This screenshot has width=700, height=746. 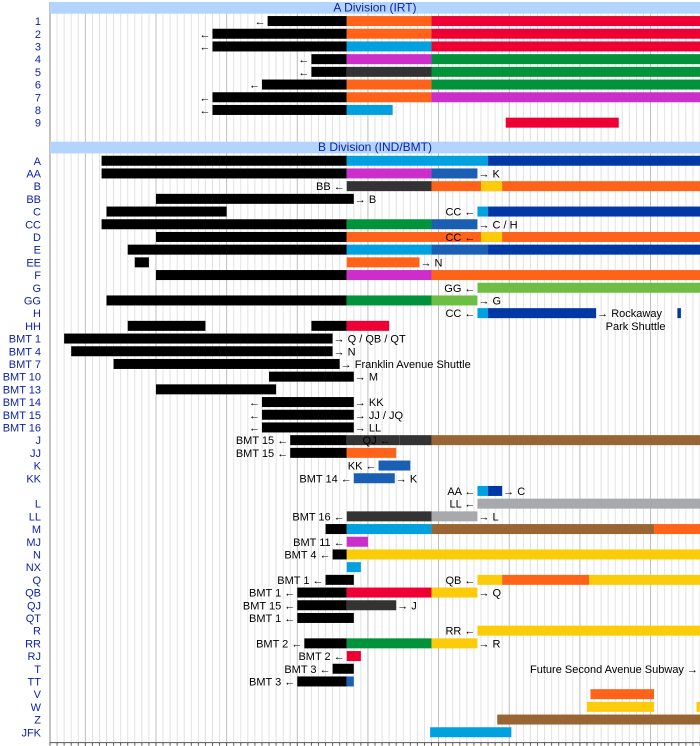 I want to click on row-label: L, so click(x=38, y=505).